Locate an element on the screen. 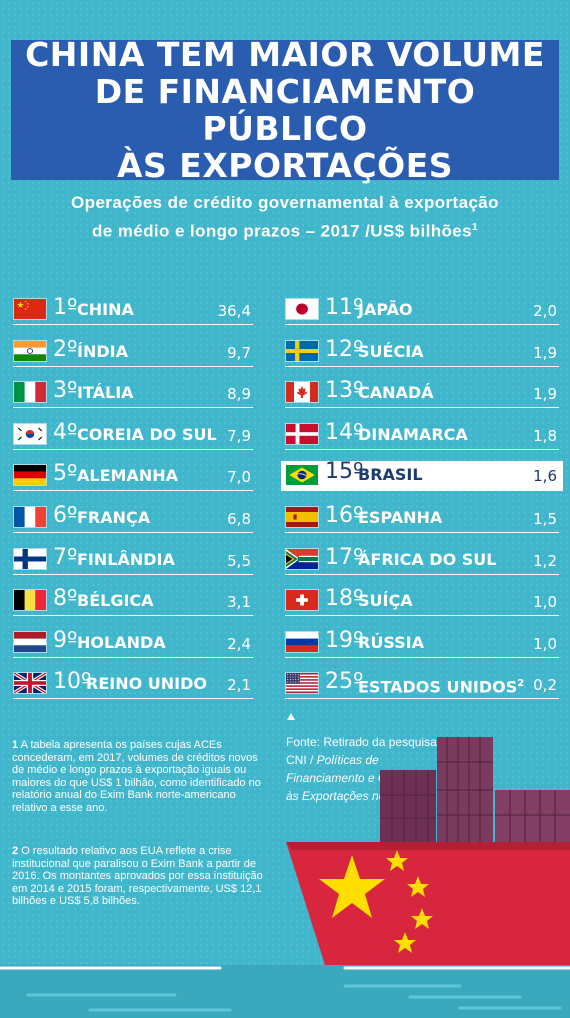 Image resolution: width=570 pixels, height=1018 pixels. country-label: SUÉCIA is located at coordinates (391, 351).